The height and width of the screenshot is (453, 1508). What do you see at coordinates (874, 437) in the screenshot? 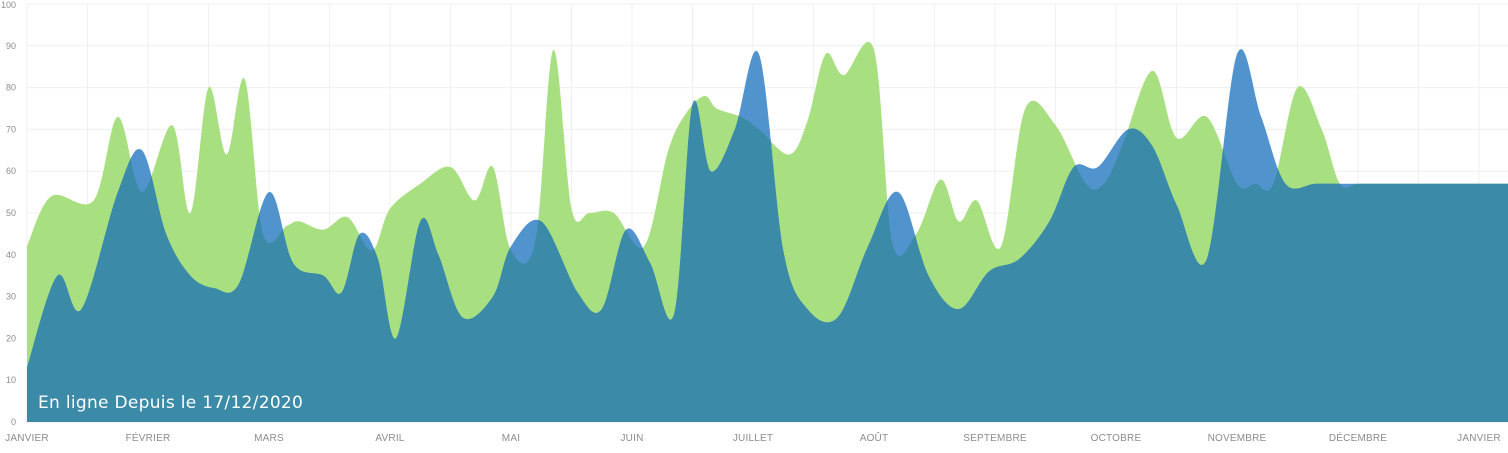
I see `x-tick-label: AOÛT` at bounding box center [874, 437].